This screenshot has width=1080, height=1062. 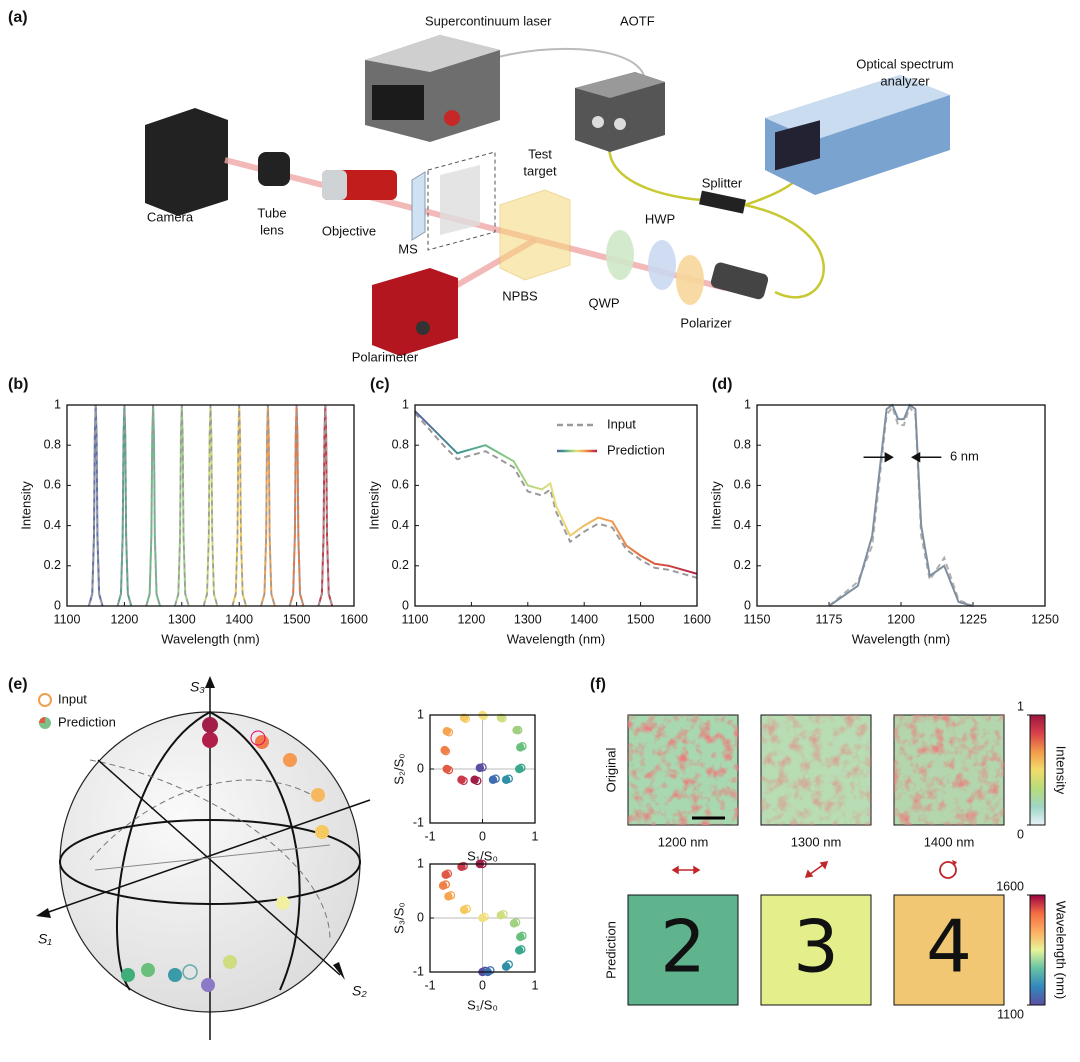 I want to click on column-label: 1200 nm, so click(x=683, y=841).